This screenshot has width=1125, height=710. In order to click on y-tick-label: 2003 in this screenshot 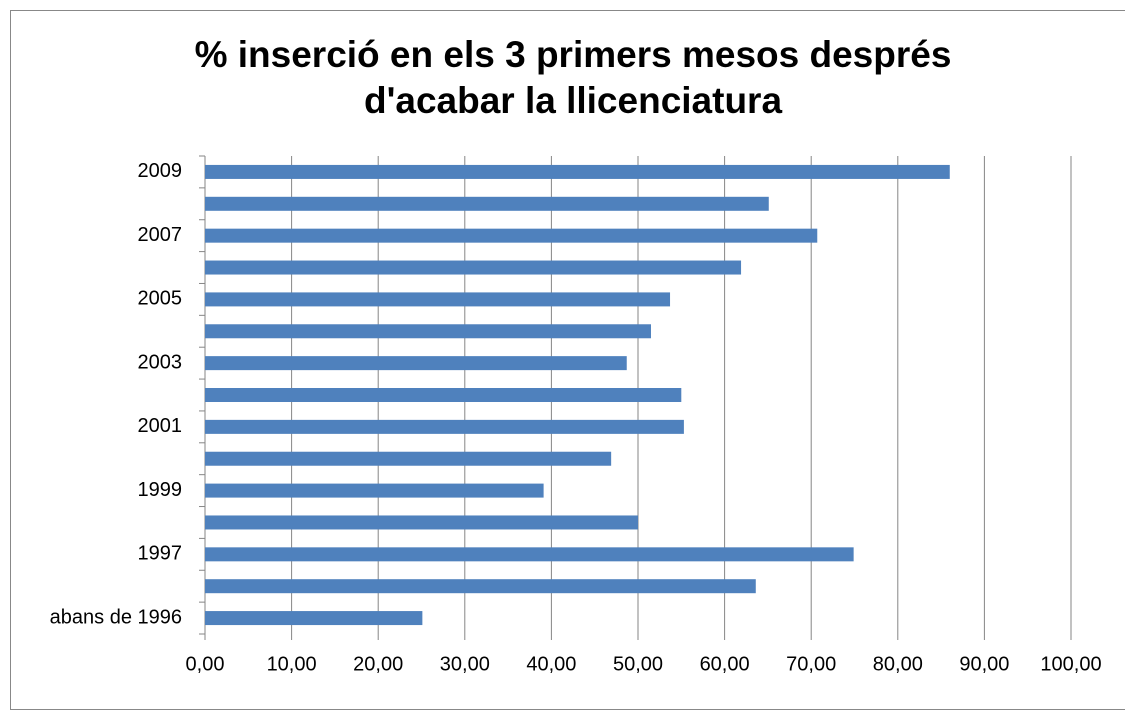, I will do `click(160, 362)`.